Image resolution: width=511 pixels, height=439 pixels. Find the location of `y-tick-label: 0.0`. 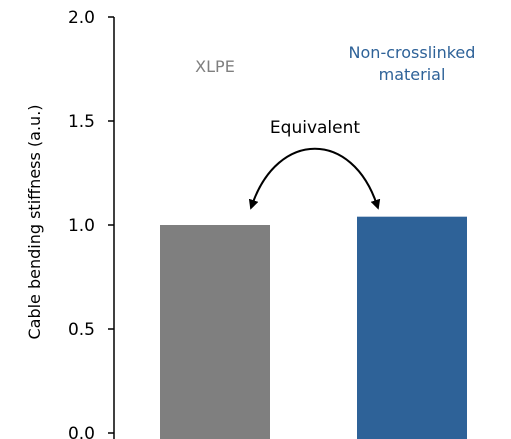

y-tick-label: 0.0 is located at coordinates (81, 431).